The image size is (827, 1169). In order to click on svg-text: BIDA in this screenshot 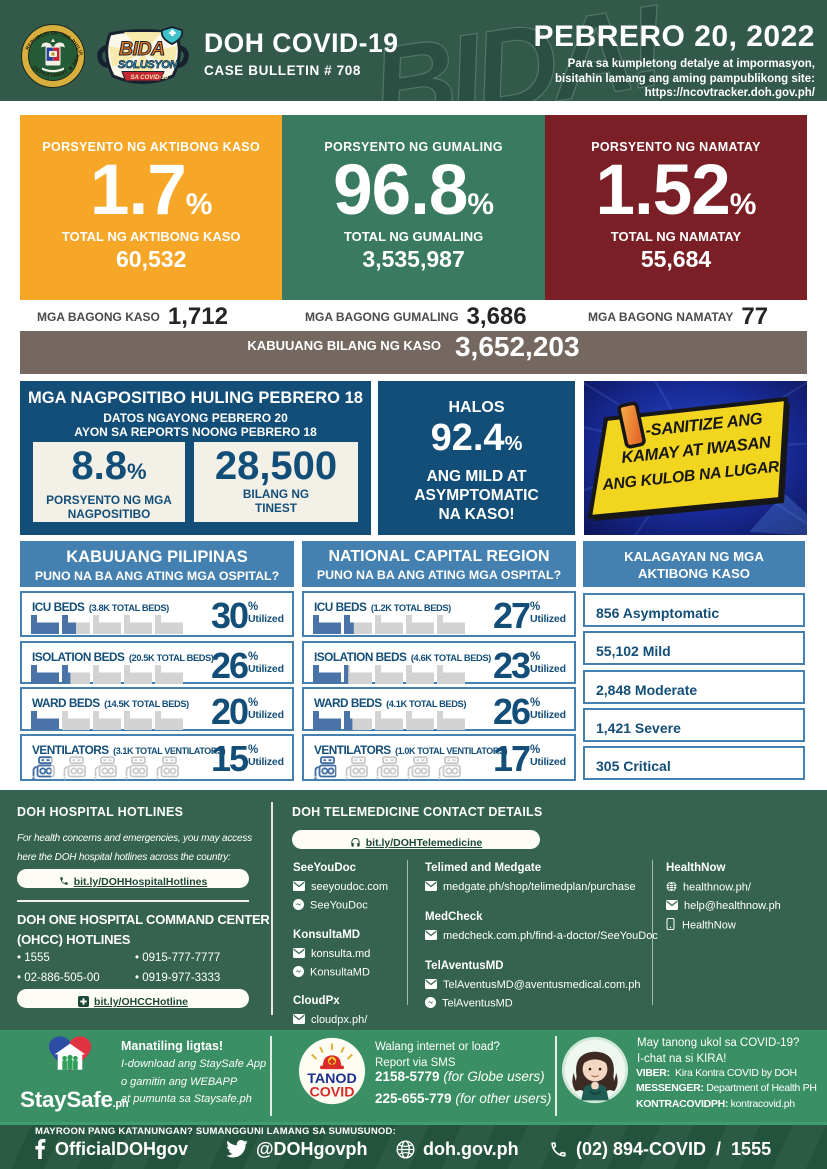, I will do `click(142, 49)`.